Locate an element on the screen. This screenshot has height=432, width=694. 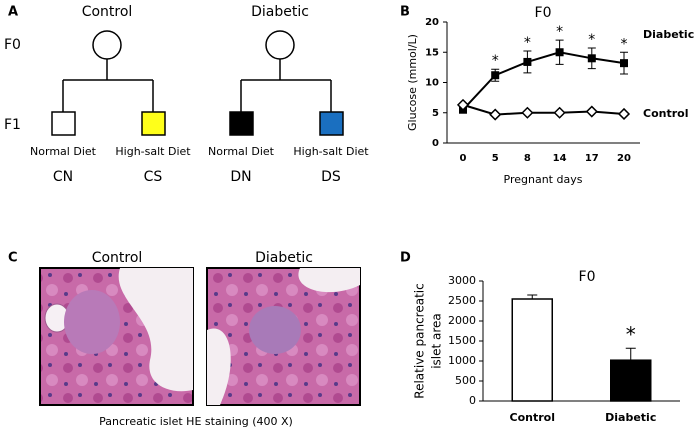
y-tick-label: 15 is located at coordinates (432, 52).